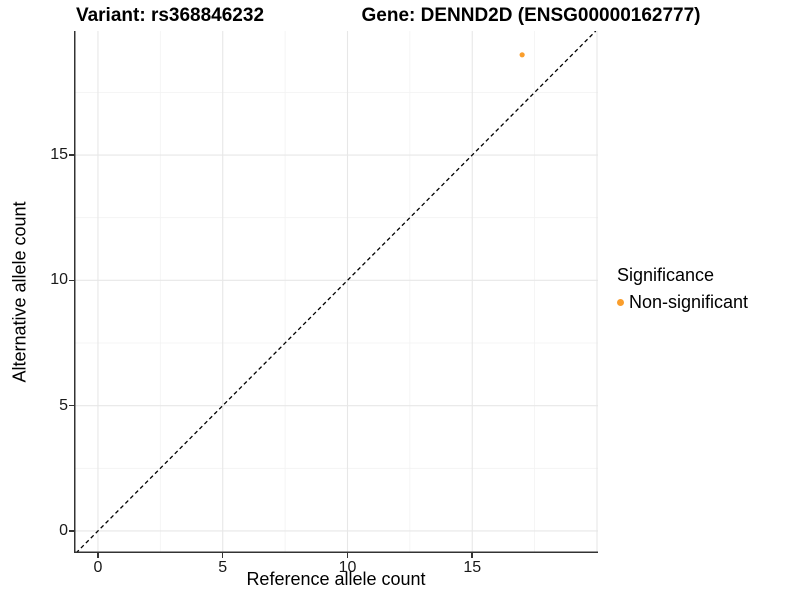  Describe the element at coordinates (59, 280) in the screenshot. I see `y-tick-label: 10` at that location.